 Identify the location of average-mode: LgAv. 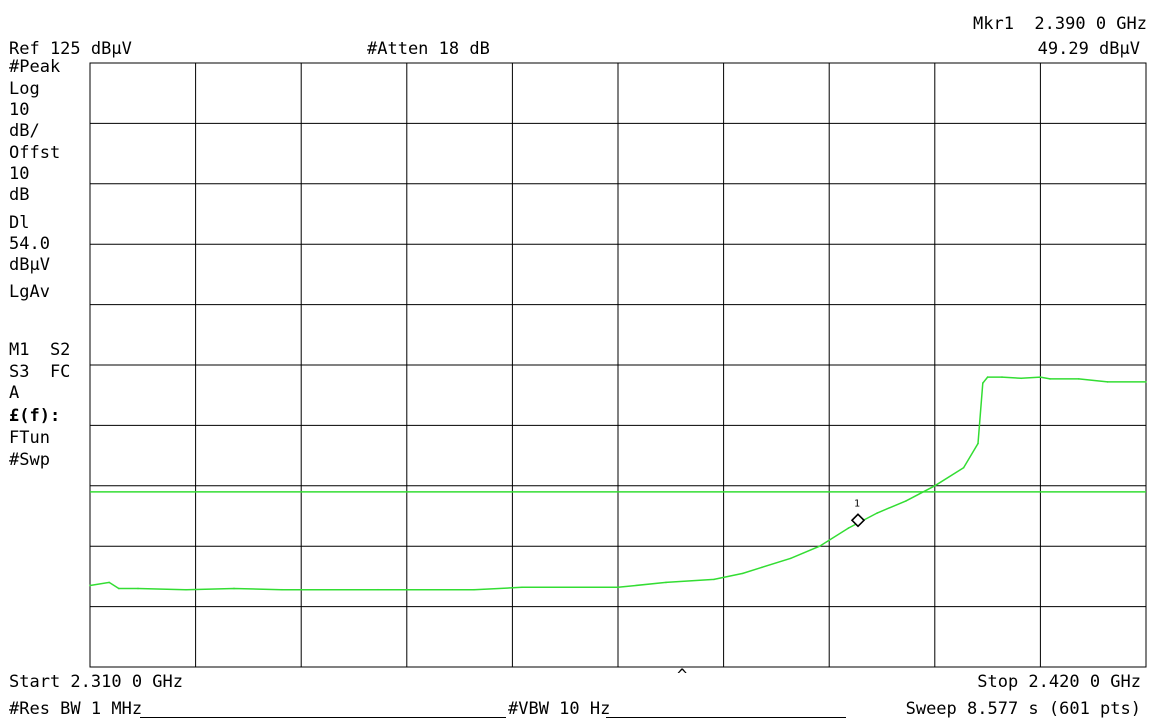
(29, 292).